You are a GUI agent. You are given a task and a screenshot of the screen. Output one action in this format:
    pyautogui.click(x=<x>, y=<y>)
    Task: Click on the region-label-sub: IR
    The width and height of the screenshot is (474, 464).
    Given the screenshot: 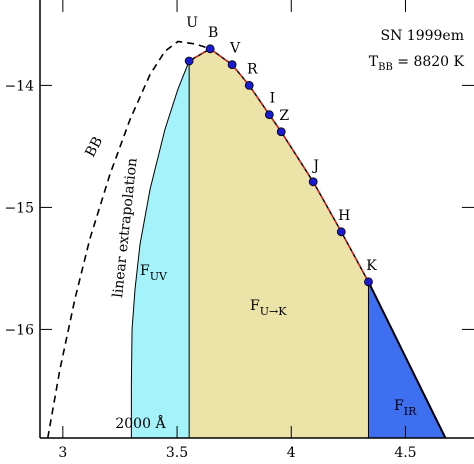 What is the action you would take?
    pyautogui.click(x=410, y=411)
    